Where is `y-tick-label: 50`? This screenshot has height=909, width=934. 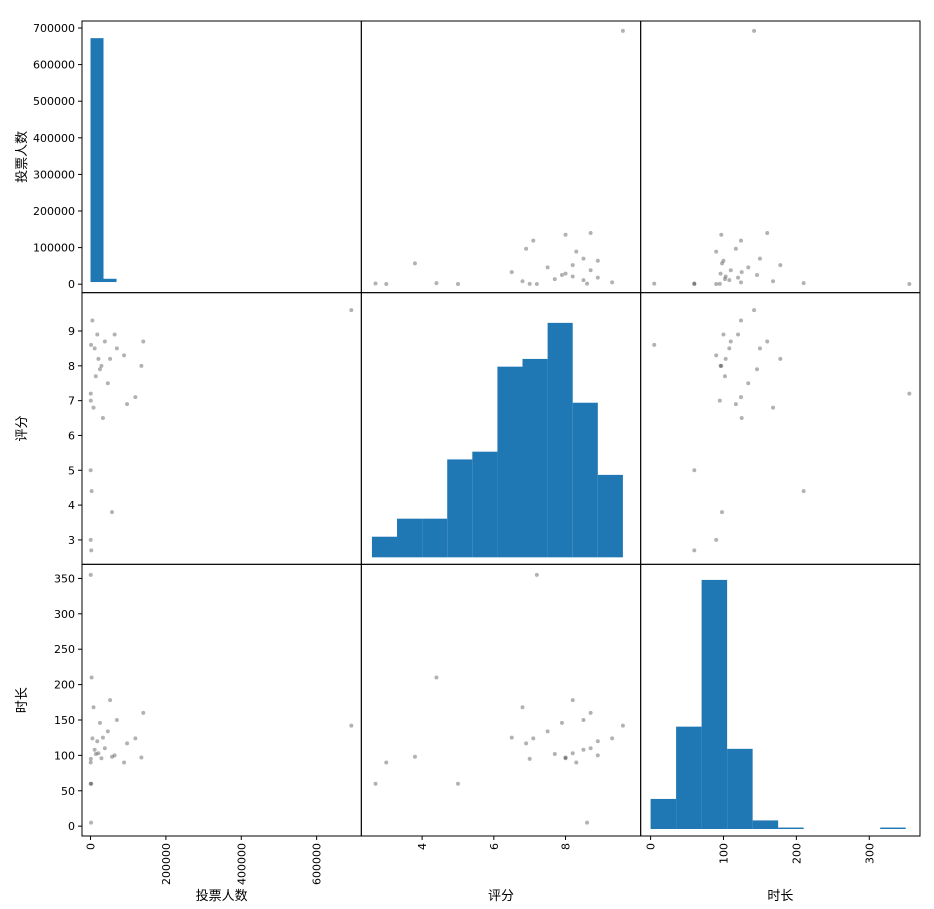
y-tick-label: 50 is located at coordinates (68, 791).